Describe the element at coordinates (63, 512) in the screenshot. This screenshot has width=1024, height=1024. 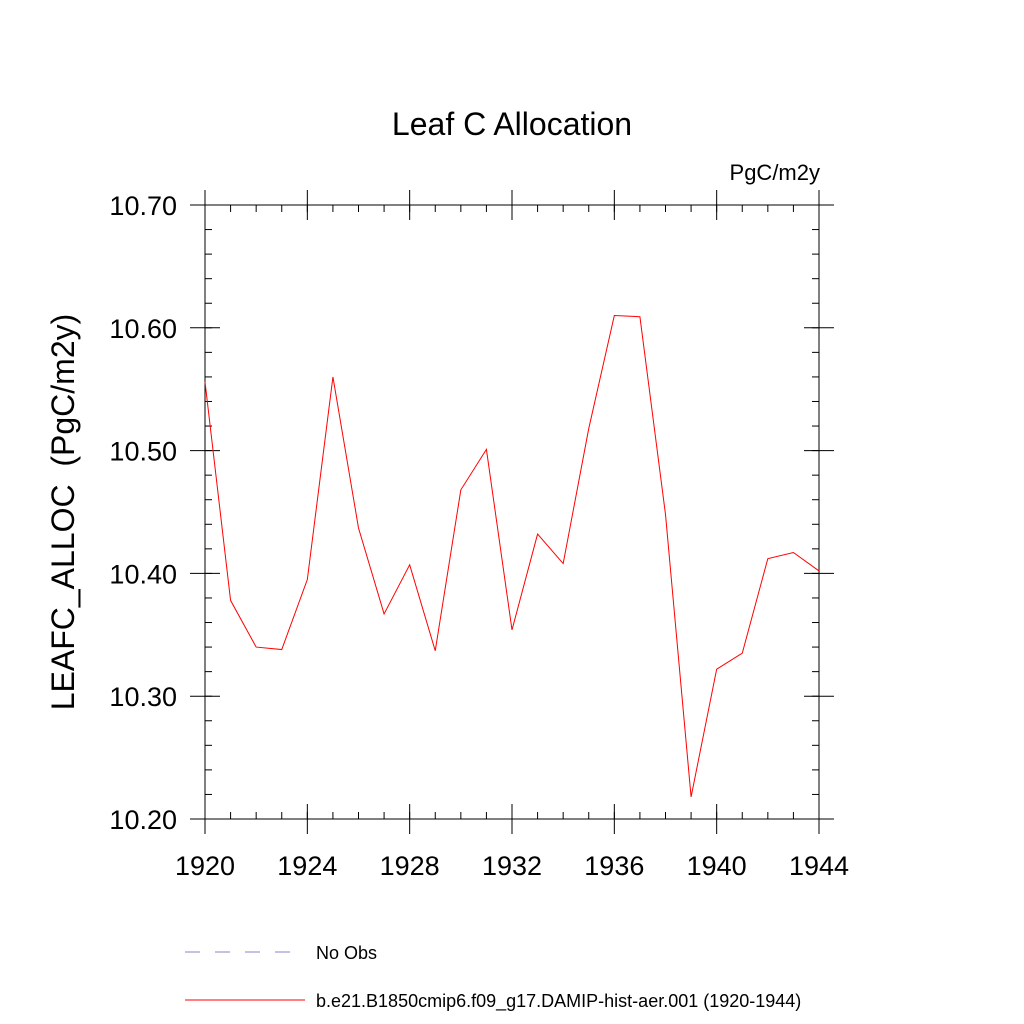
I see `y-axis-label: LEAFC_ALLOC (PgC/m2y)` at that location.